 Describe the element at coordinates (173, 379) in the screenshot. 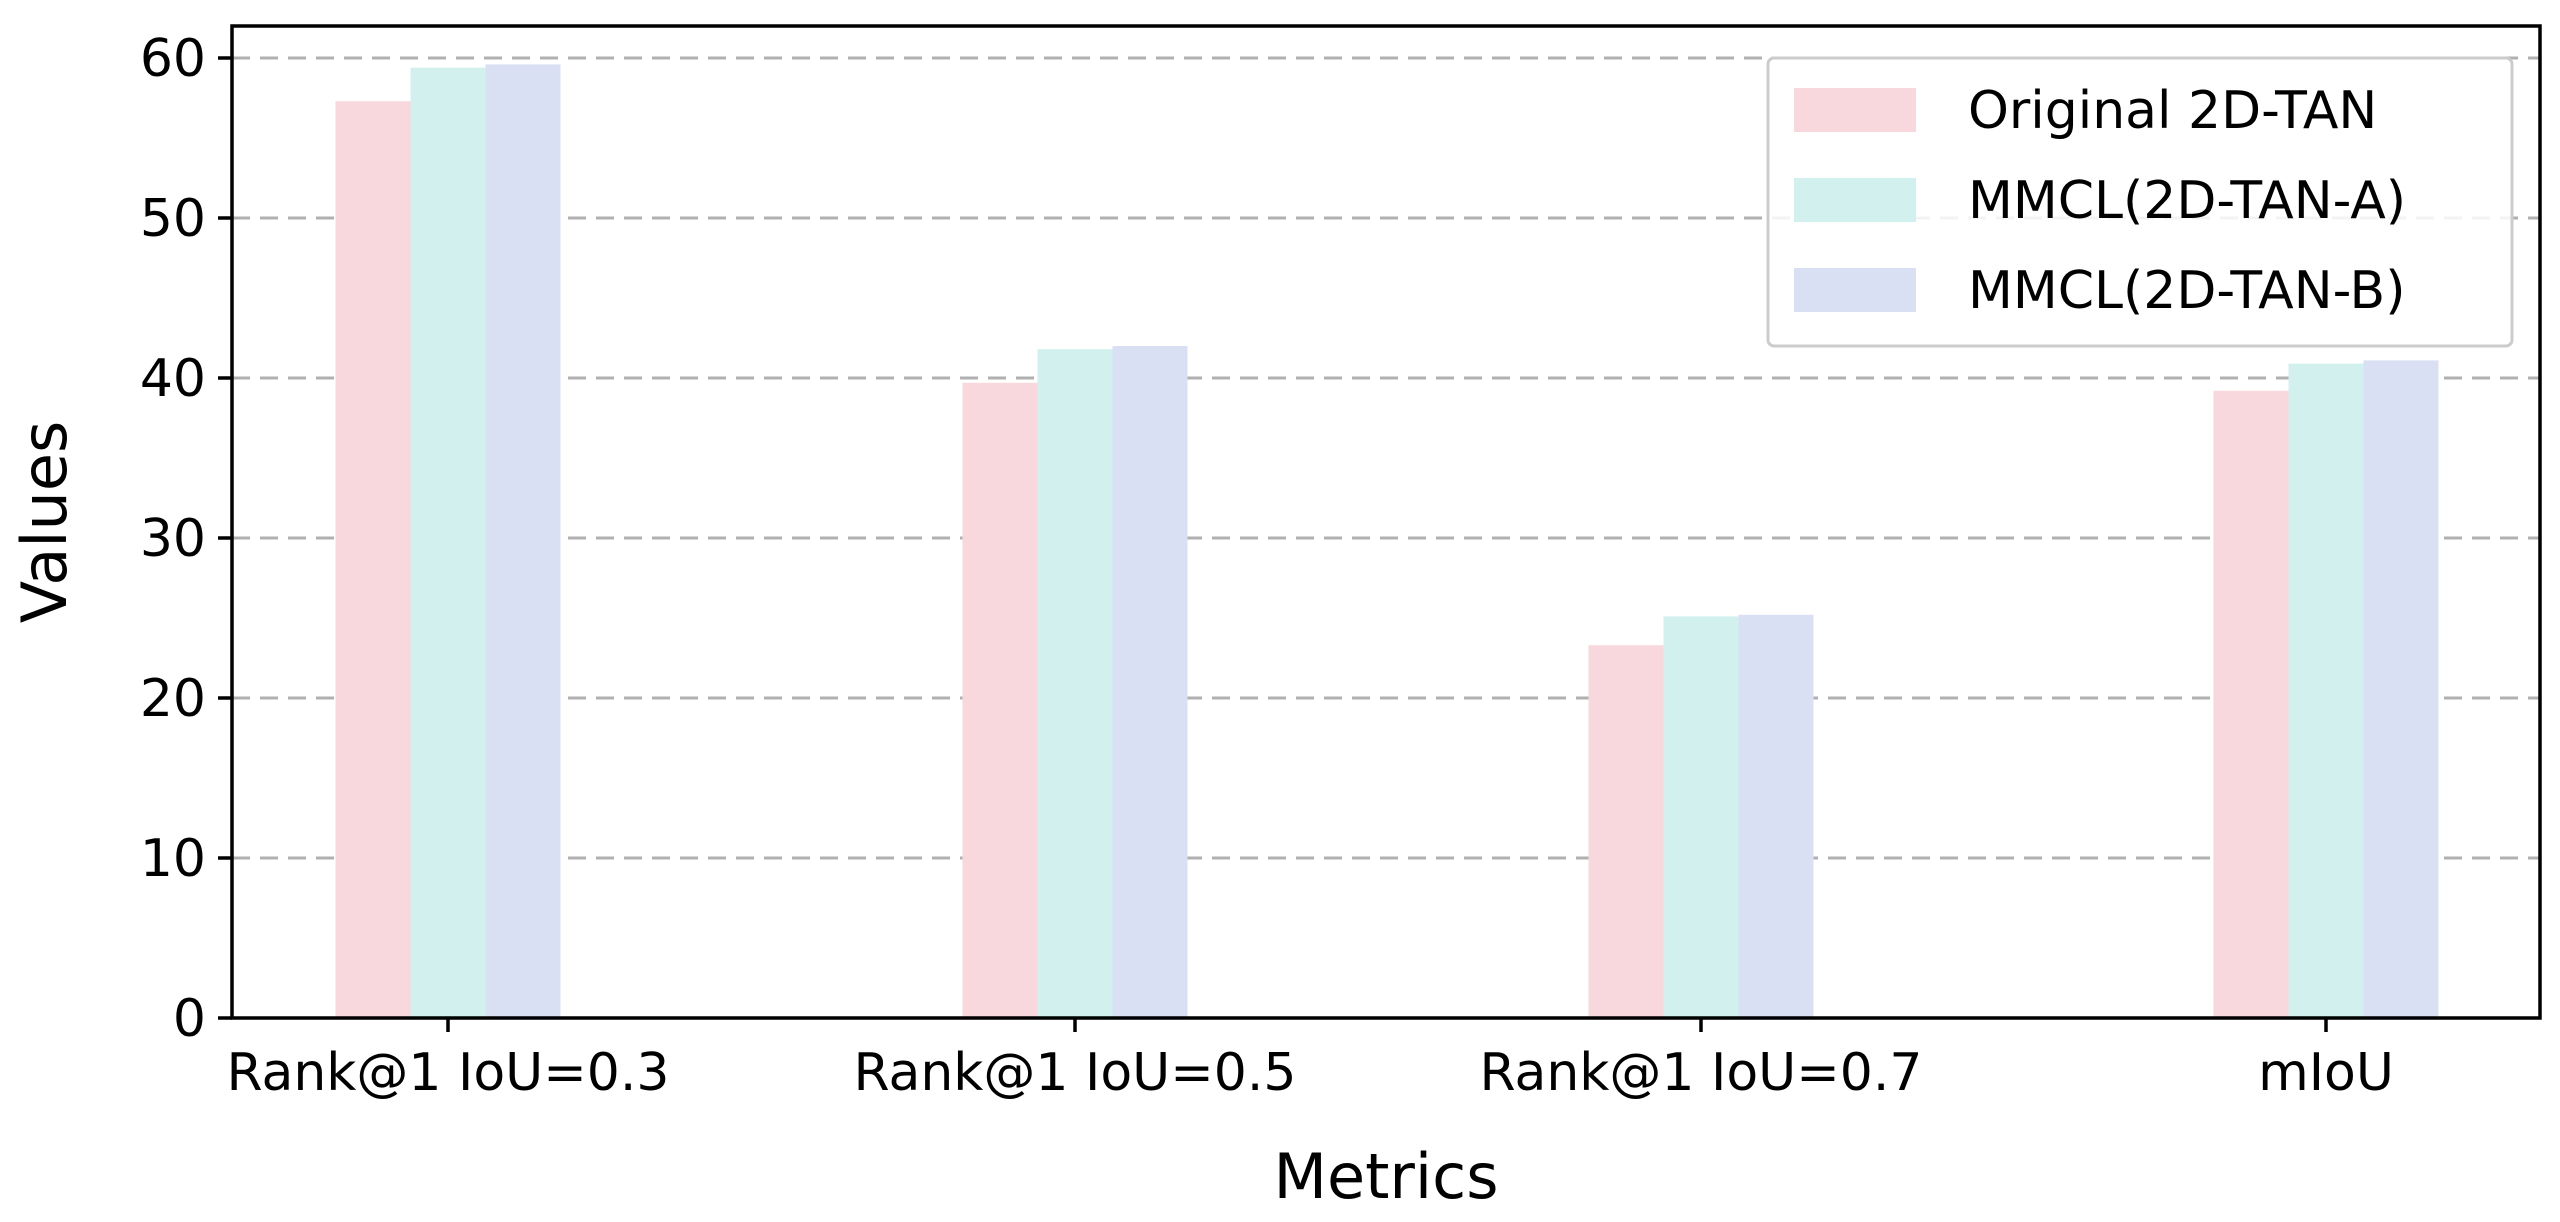

I see `y-tick-label: 40` at that location.